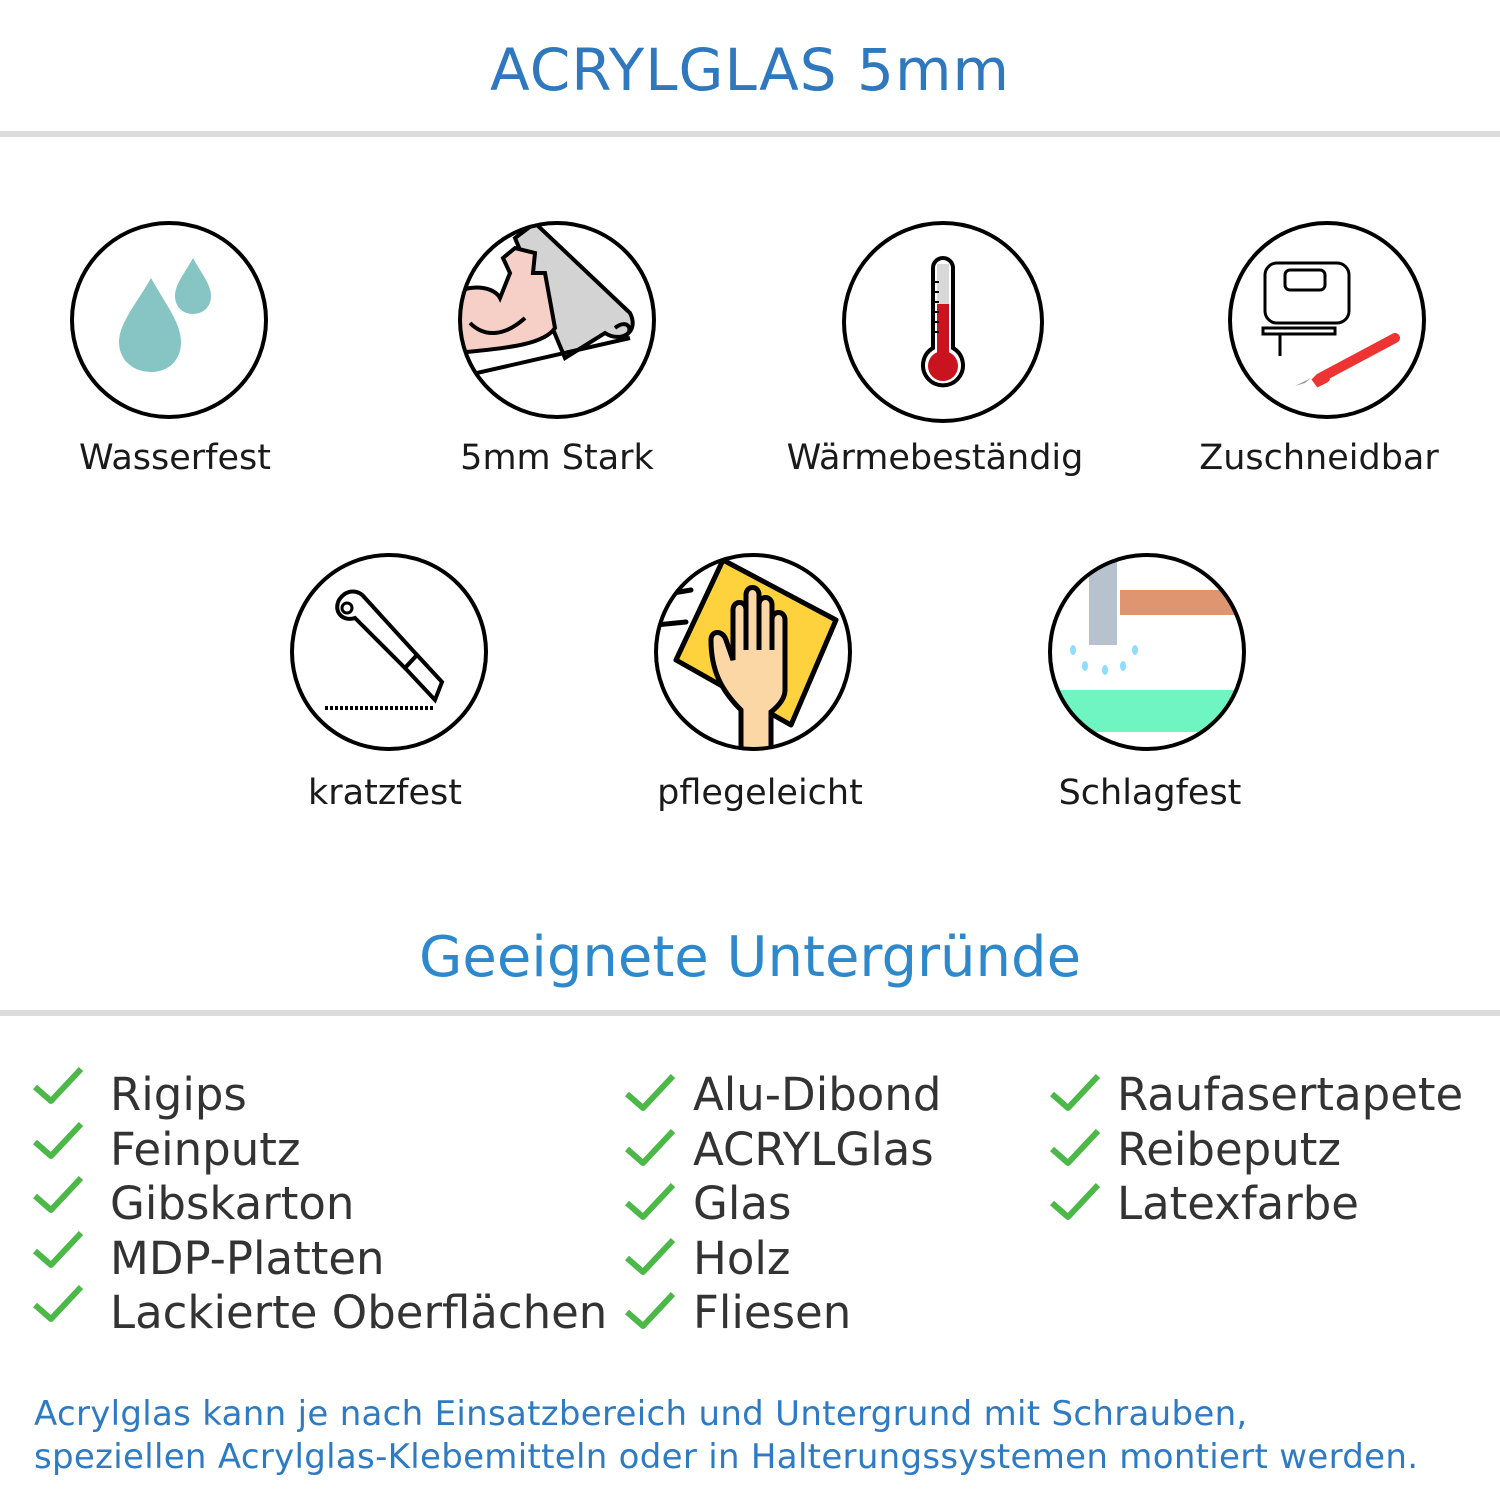 Image resolution: width=1500 pixels, height=1500 pixels. I want to click on surface-item: Latexfarbe, so click(1238, 1203).